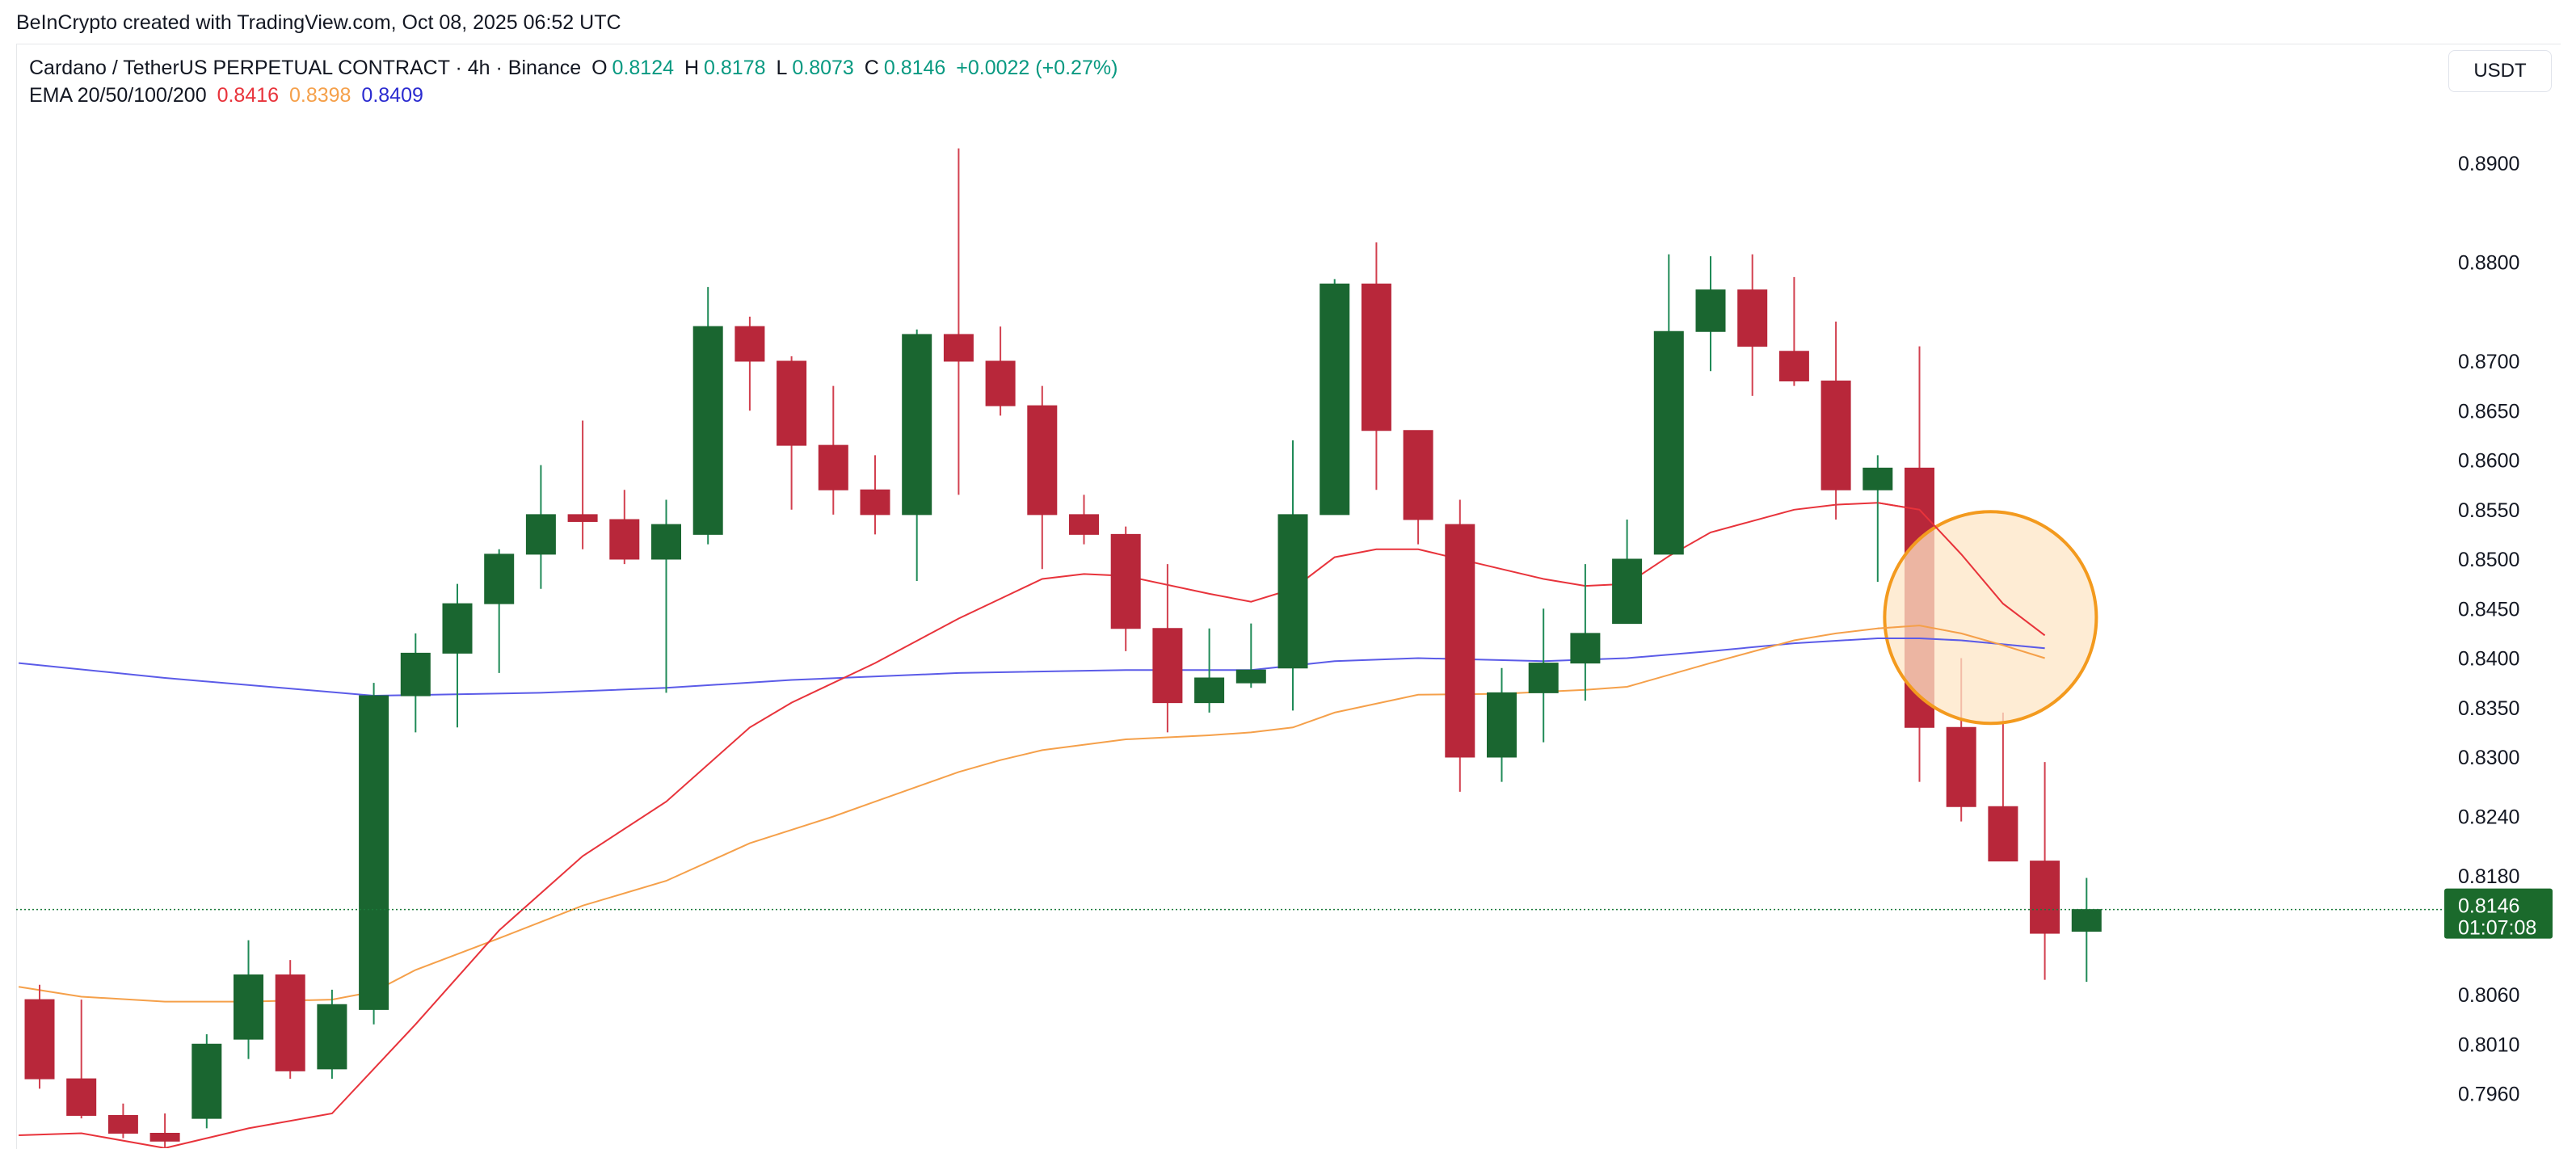  I want to click on y-tick-label: 0.8650, so click(2488, 411).